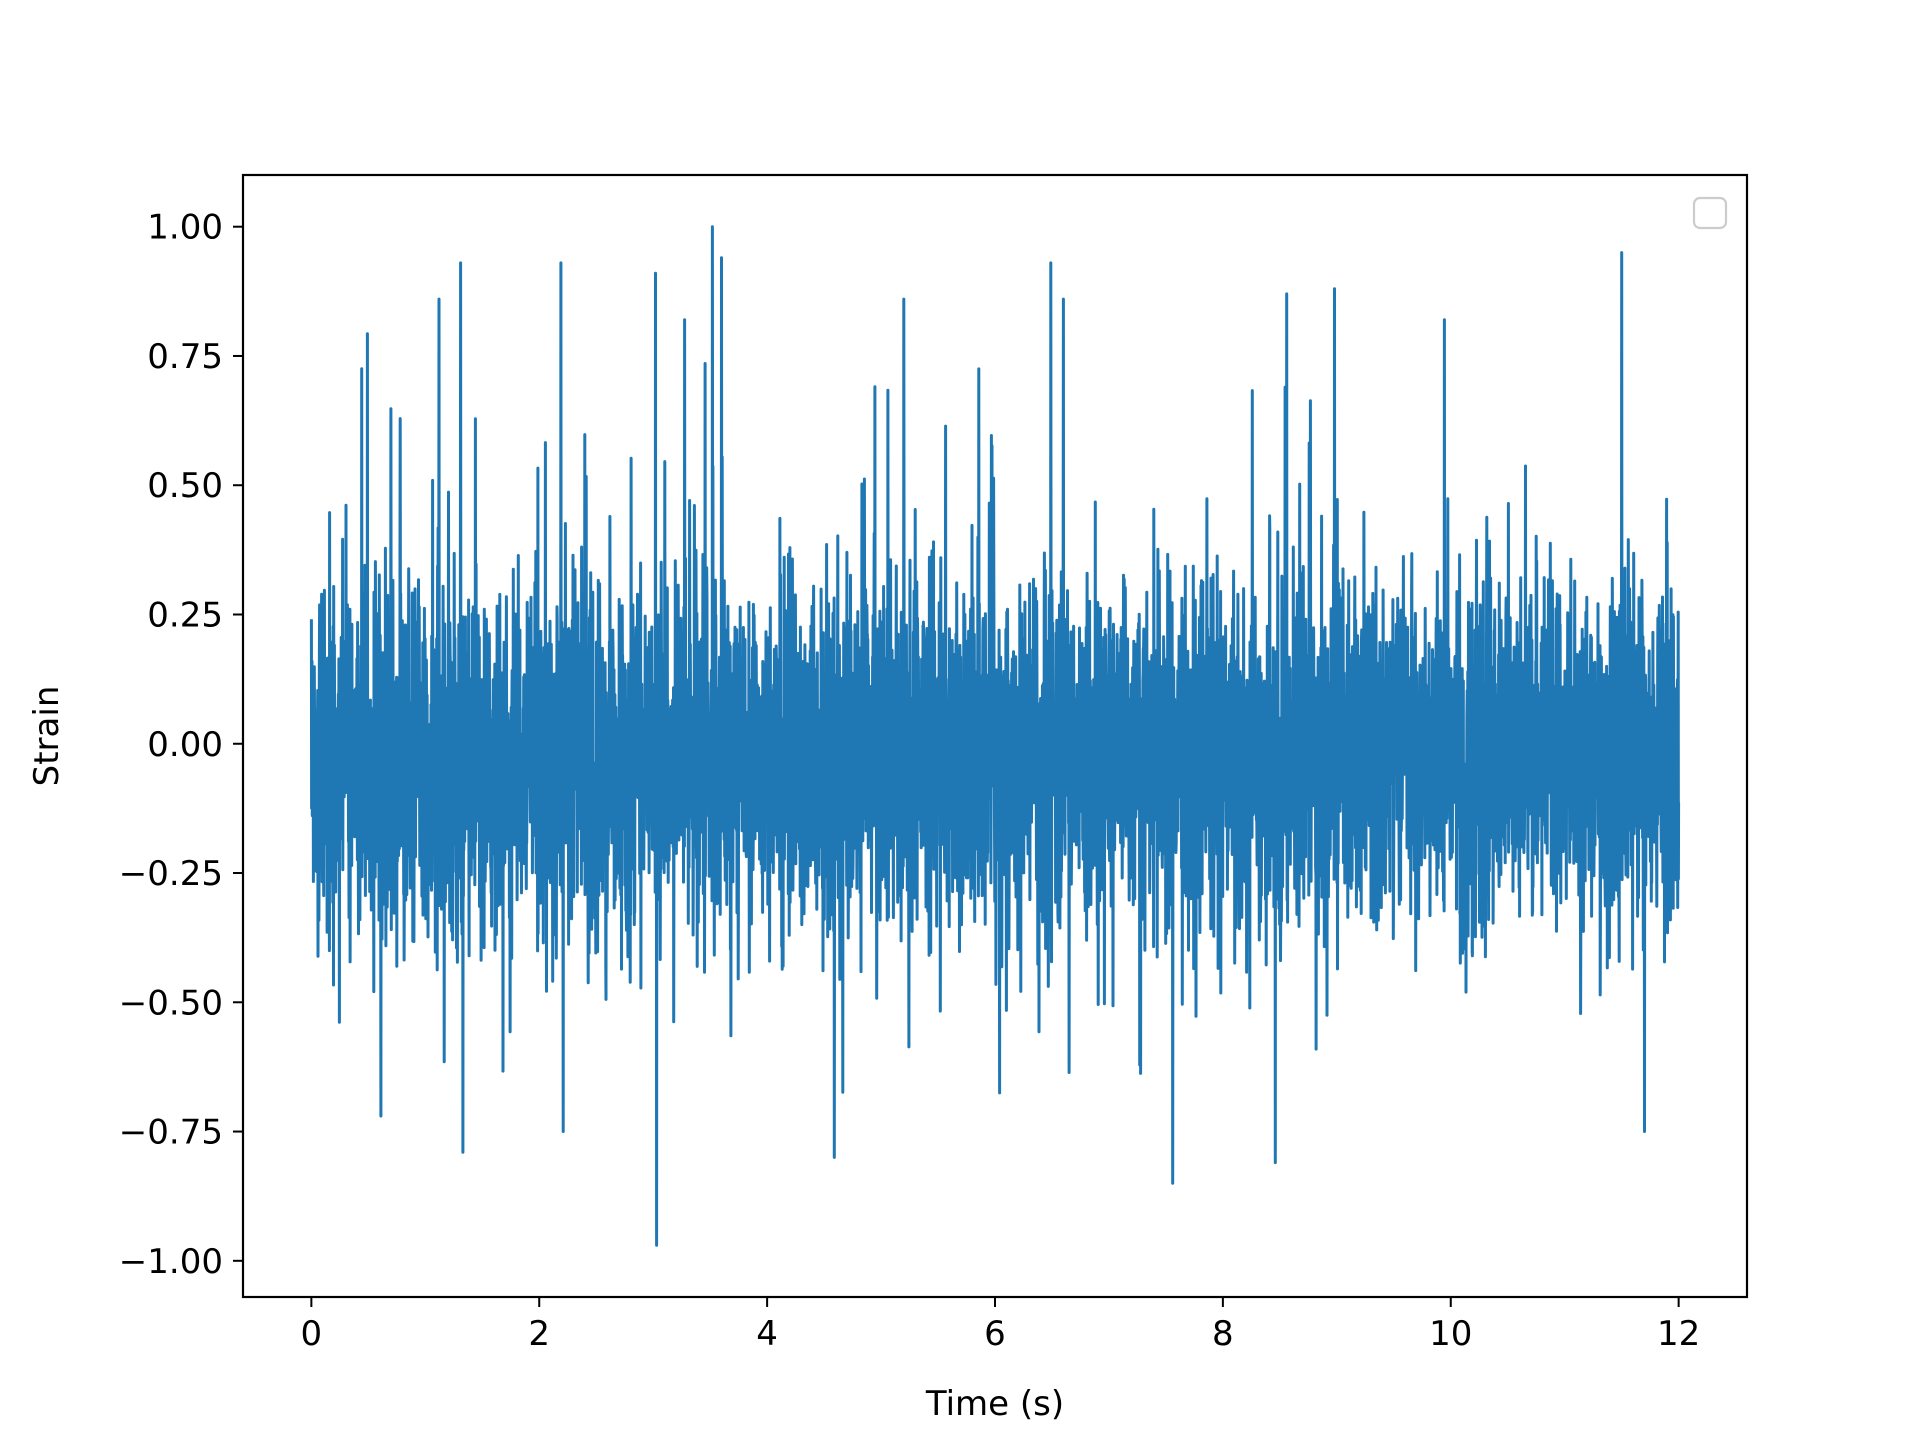  What do you see at coordinates (767, 1334) in the screenshot?
I see `x-tick-label: 4` at bounding box center [767, 1334].